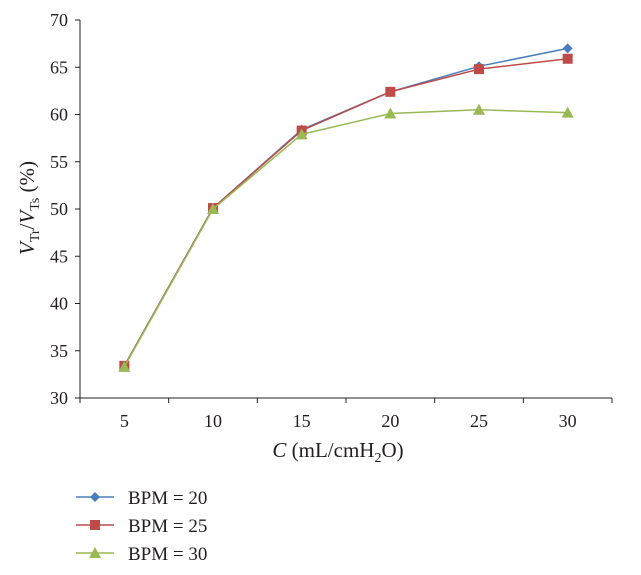 The image size is (641, 575). Describe the element at coordinates (213, 421) in the screenshot. I see `x-tick-label: 10` at that location.